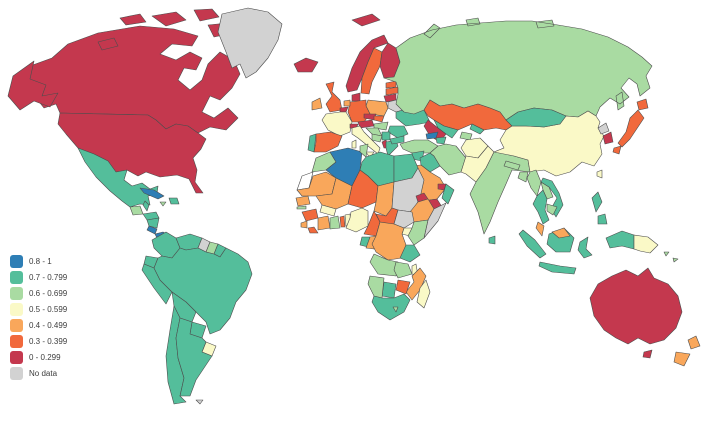 Image resolution: width=725 pixels, height=425 pixels. What do you see at coordinates (38, 261) in the screenshot?
I see `legend-item-b08: 0.8 - 1` at bounding box center [38, 261].